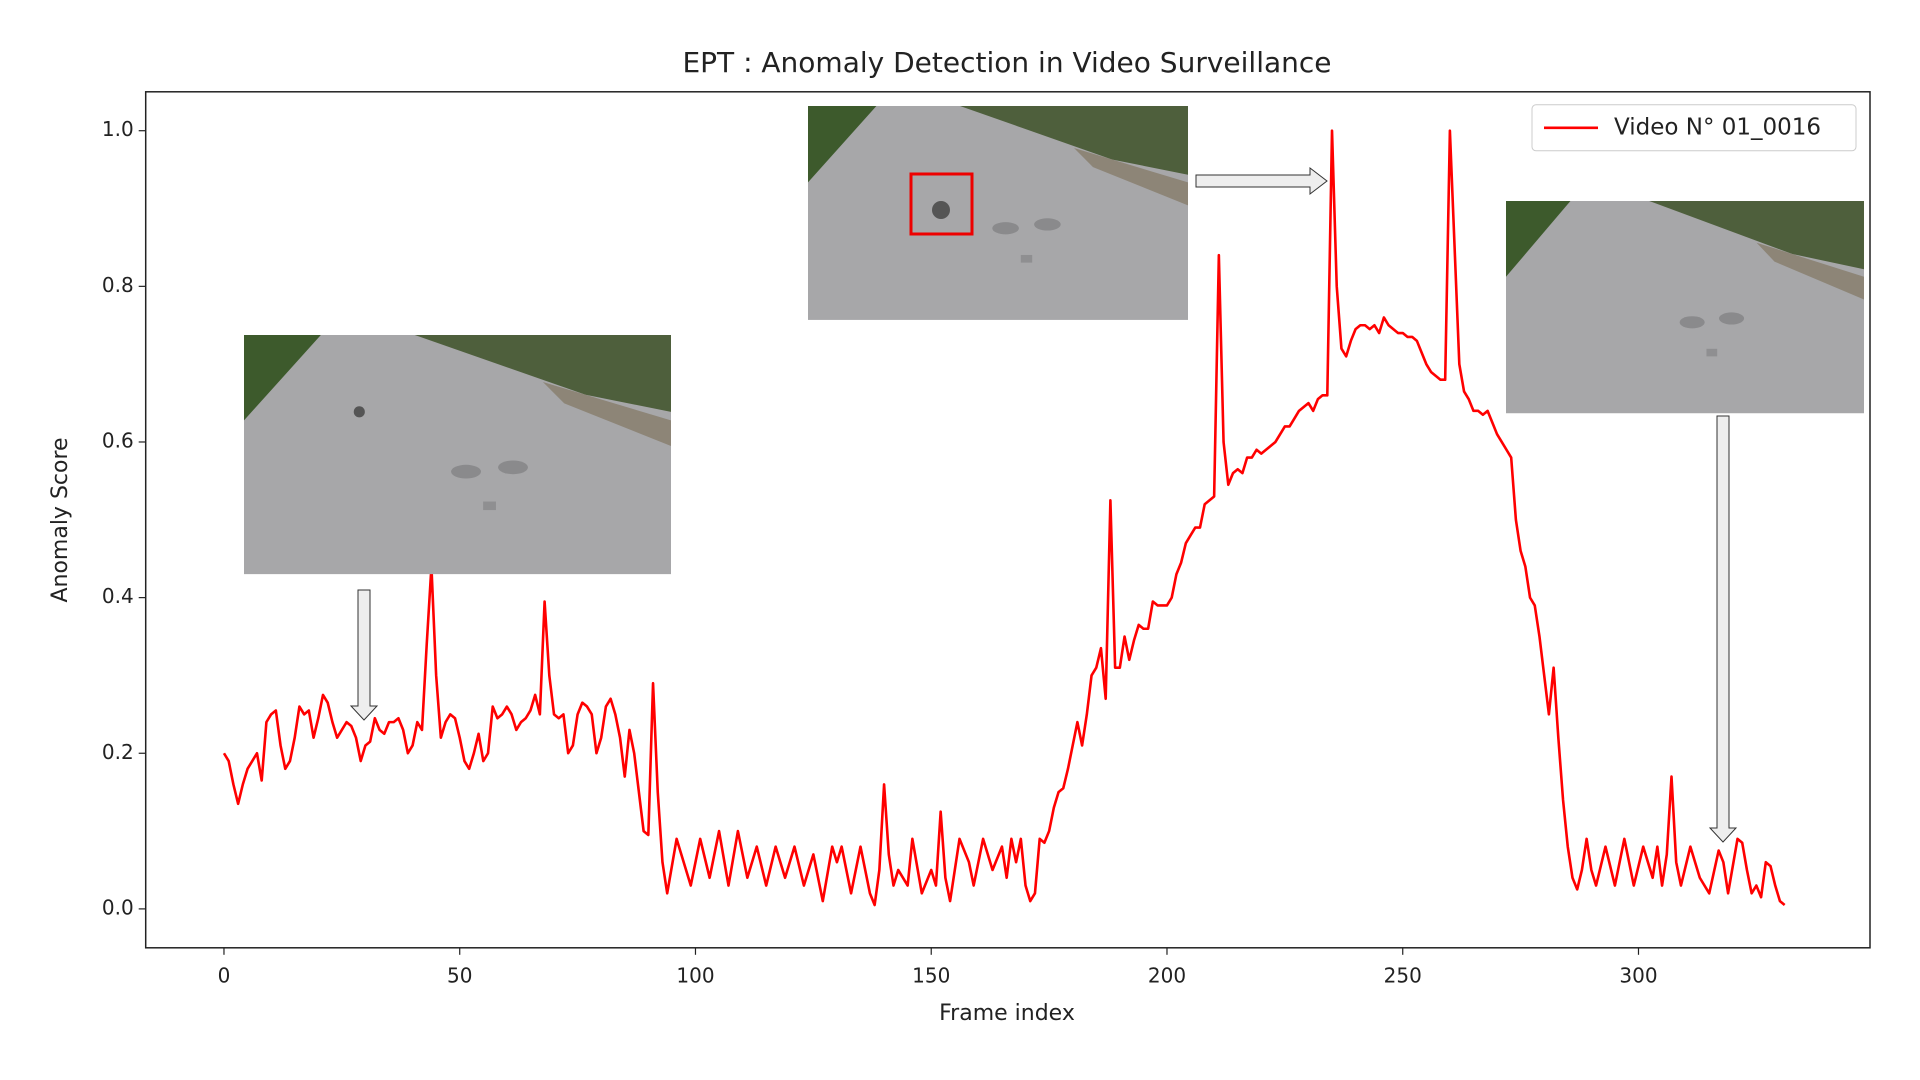 The image size is (1920, 1080). Describe the element at coordinates (60, 519) in the screenshot. I see `y-axis-label: Anomaly Score` at that location.